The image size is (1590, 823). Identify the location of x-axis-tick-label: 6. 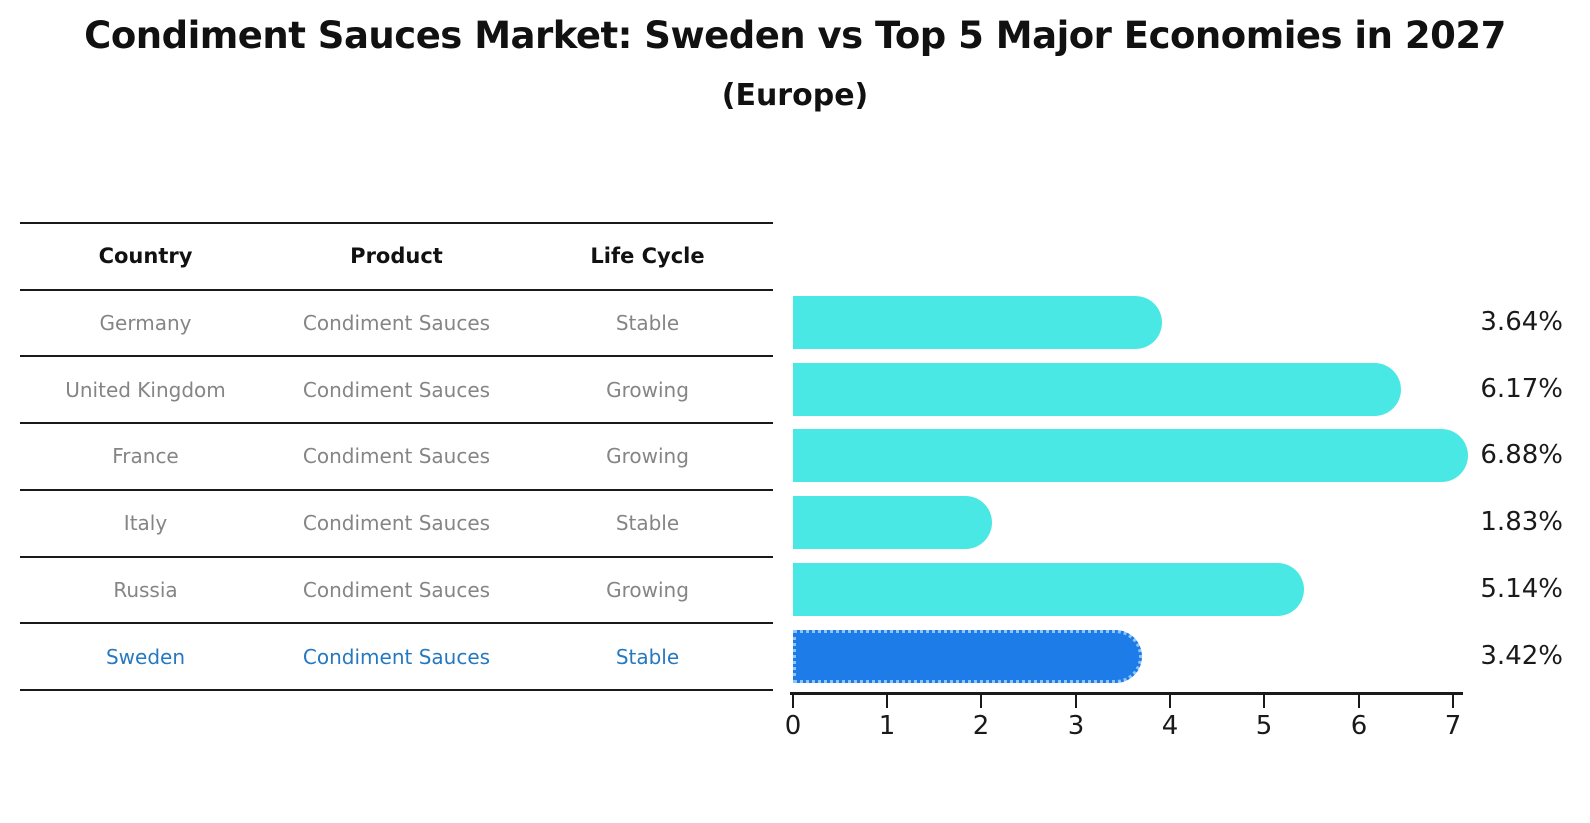
(1359, 726).